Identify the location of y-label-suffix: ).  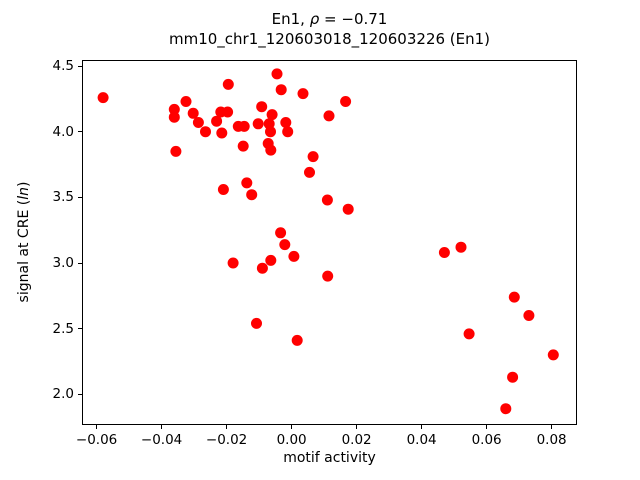
(24, 184).